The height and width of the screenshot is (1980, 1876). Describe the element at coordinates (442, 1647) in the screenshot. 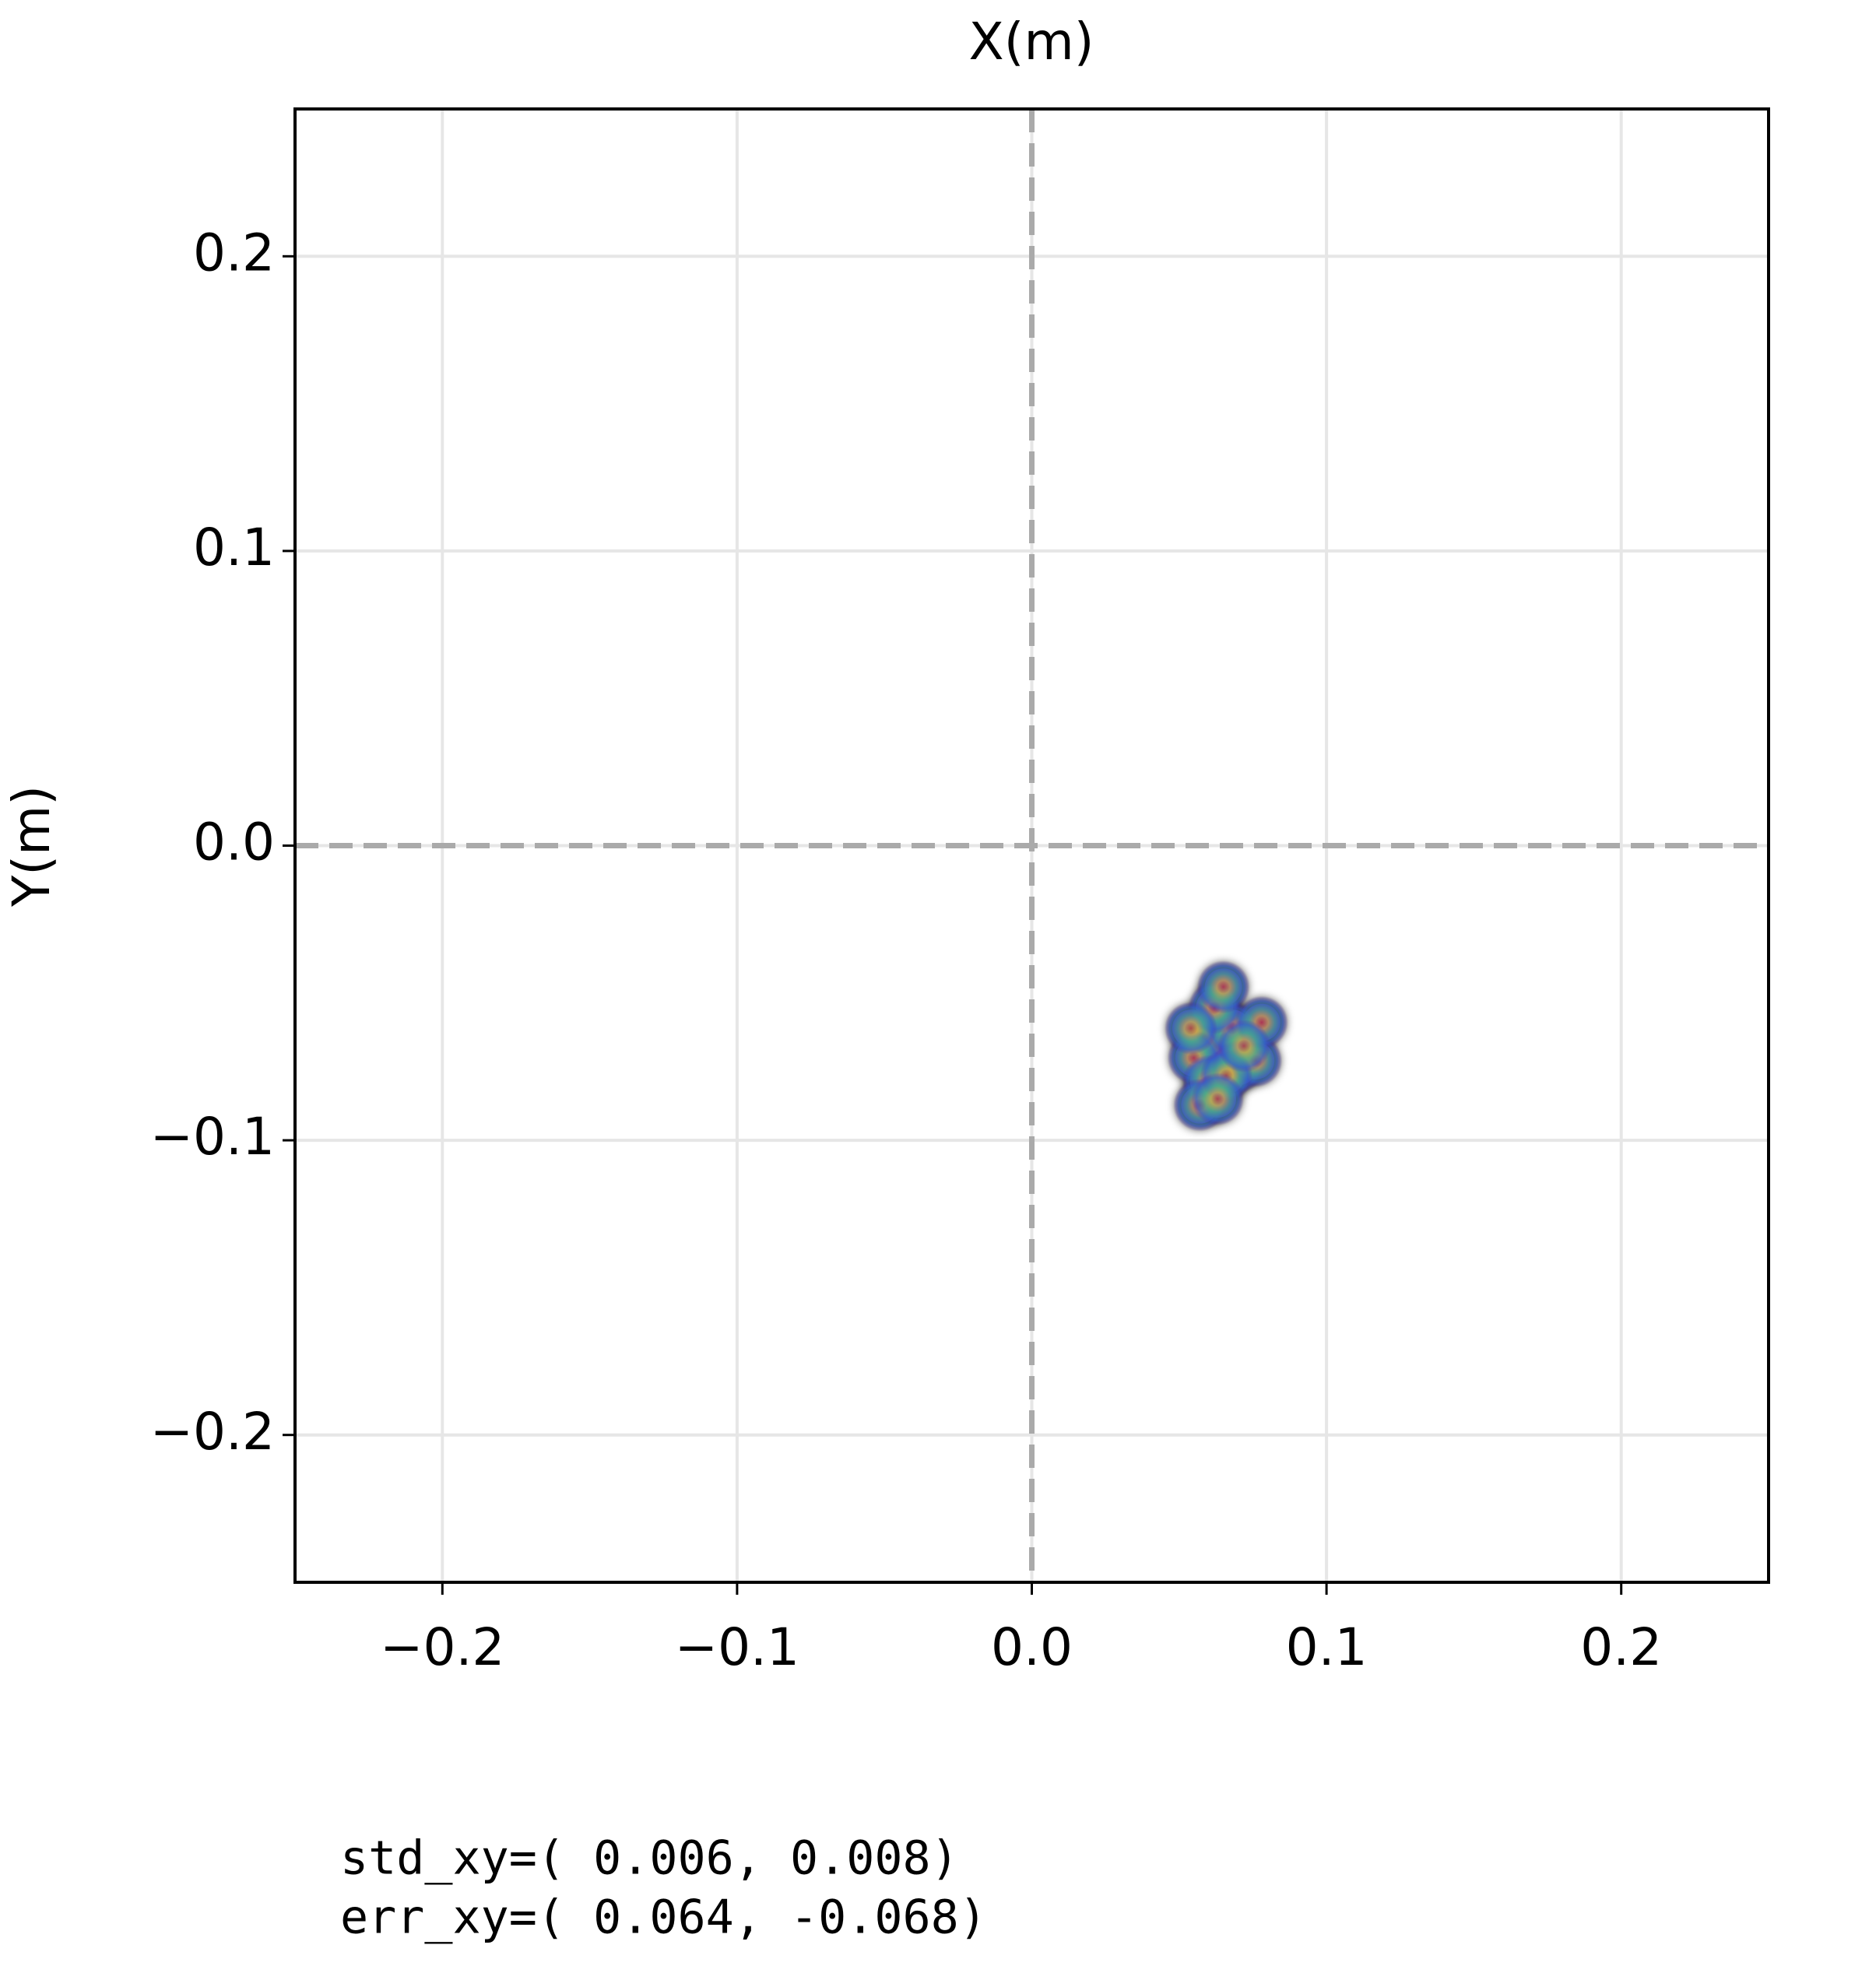

I see `x-tick-label: −0.2` at that location.